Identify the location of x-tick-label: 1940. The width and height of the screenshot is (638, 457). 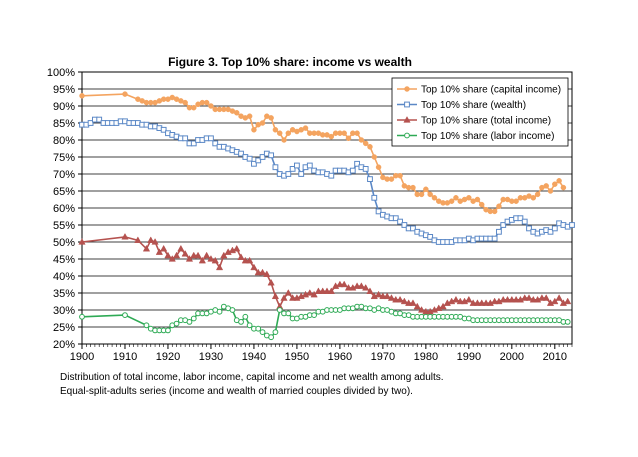
(254, 357).